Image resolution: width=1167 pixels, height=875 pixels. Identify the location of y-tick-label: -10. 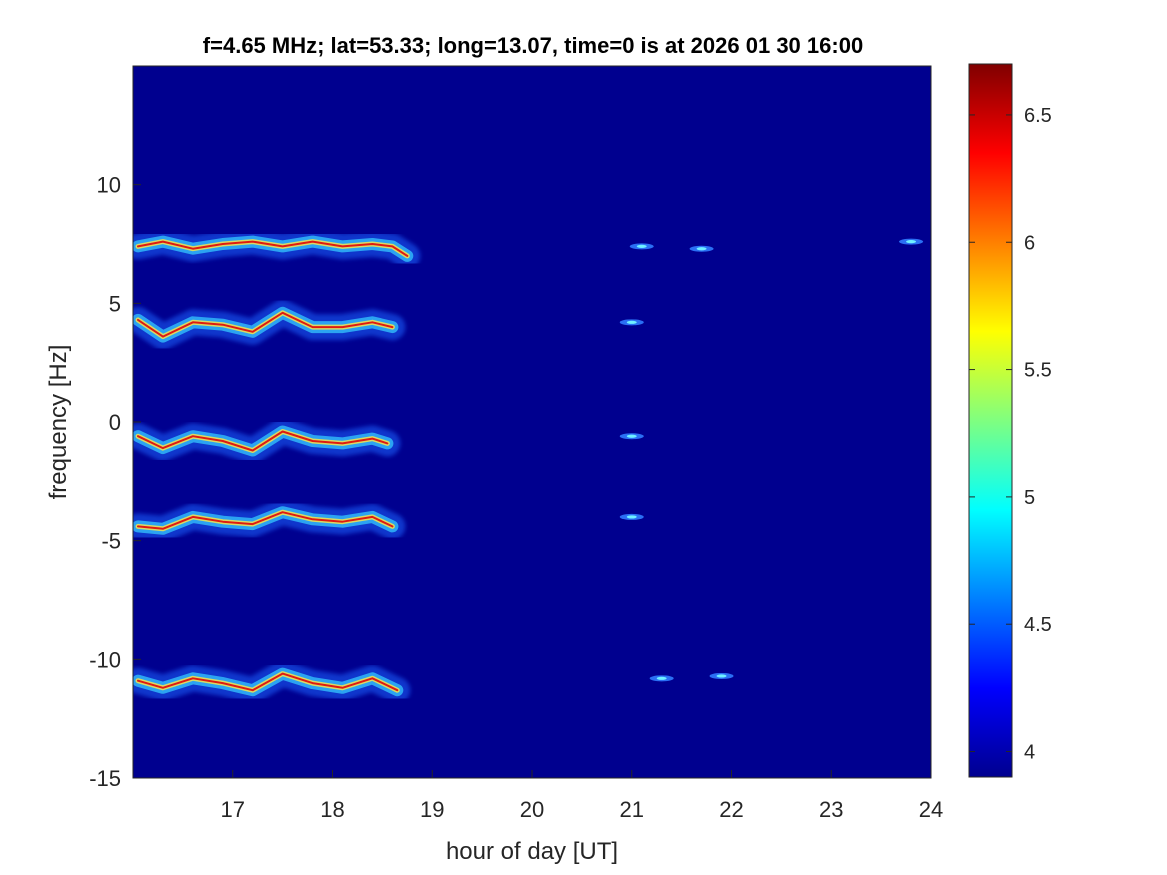
(105, 659).